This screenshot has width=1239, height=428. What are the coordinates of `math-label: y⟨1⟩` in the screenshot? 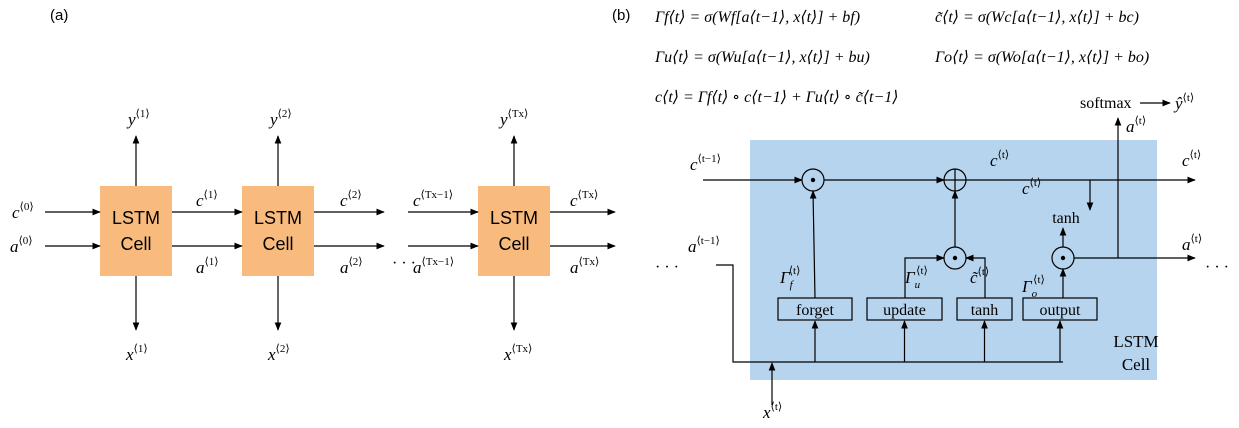 It's located at (138, 118).